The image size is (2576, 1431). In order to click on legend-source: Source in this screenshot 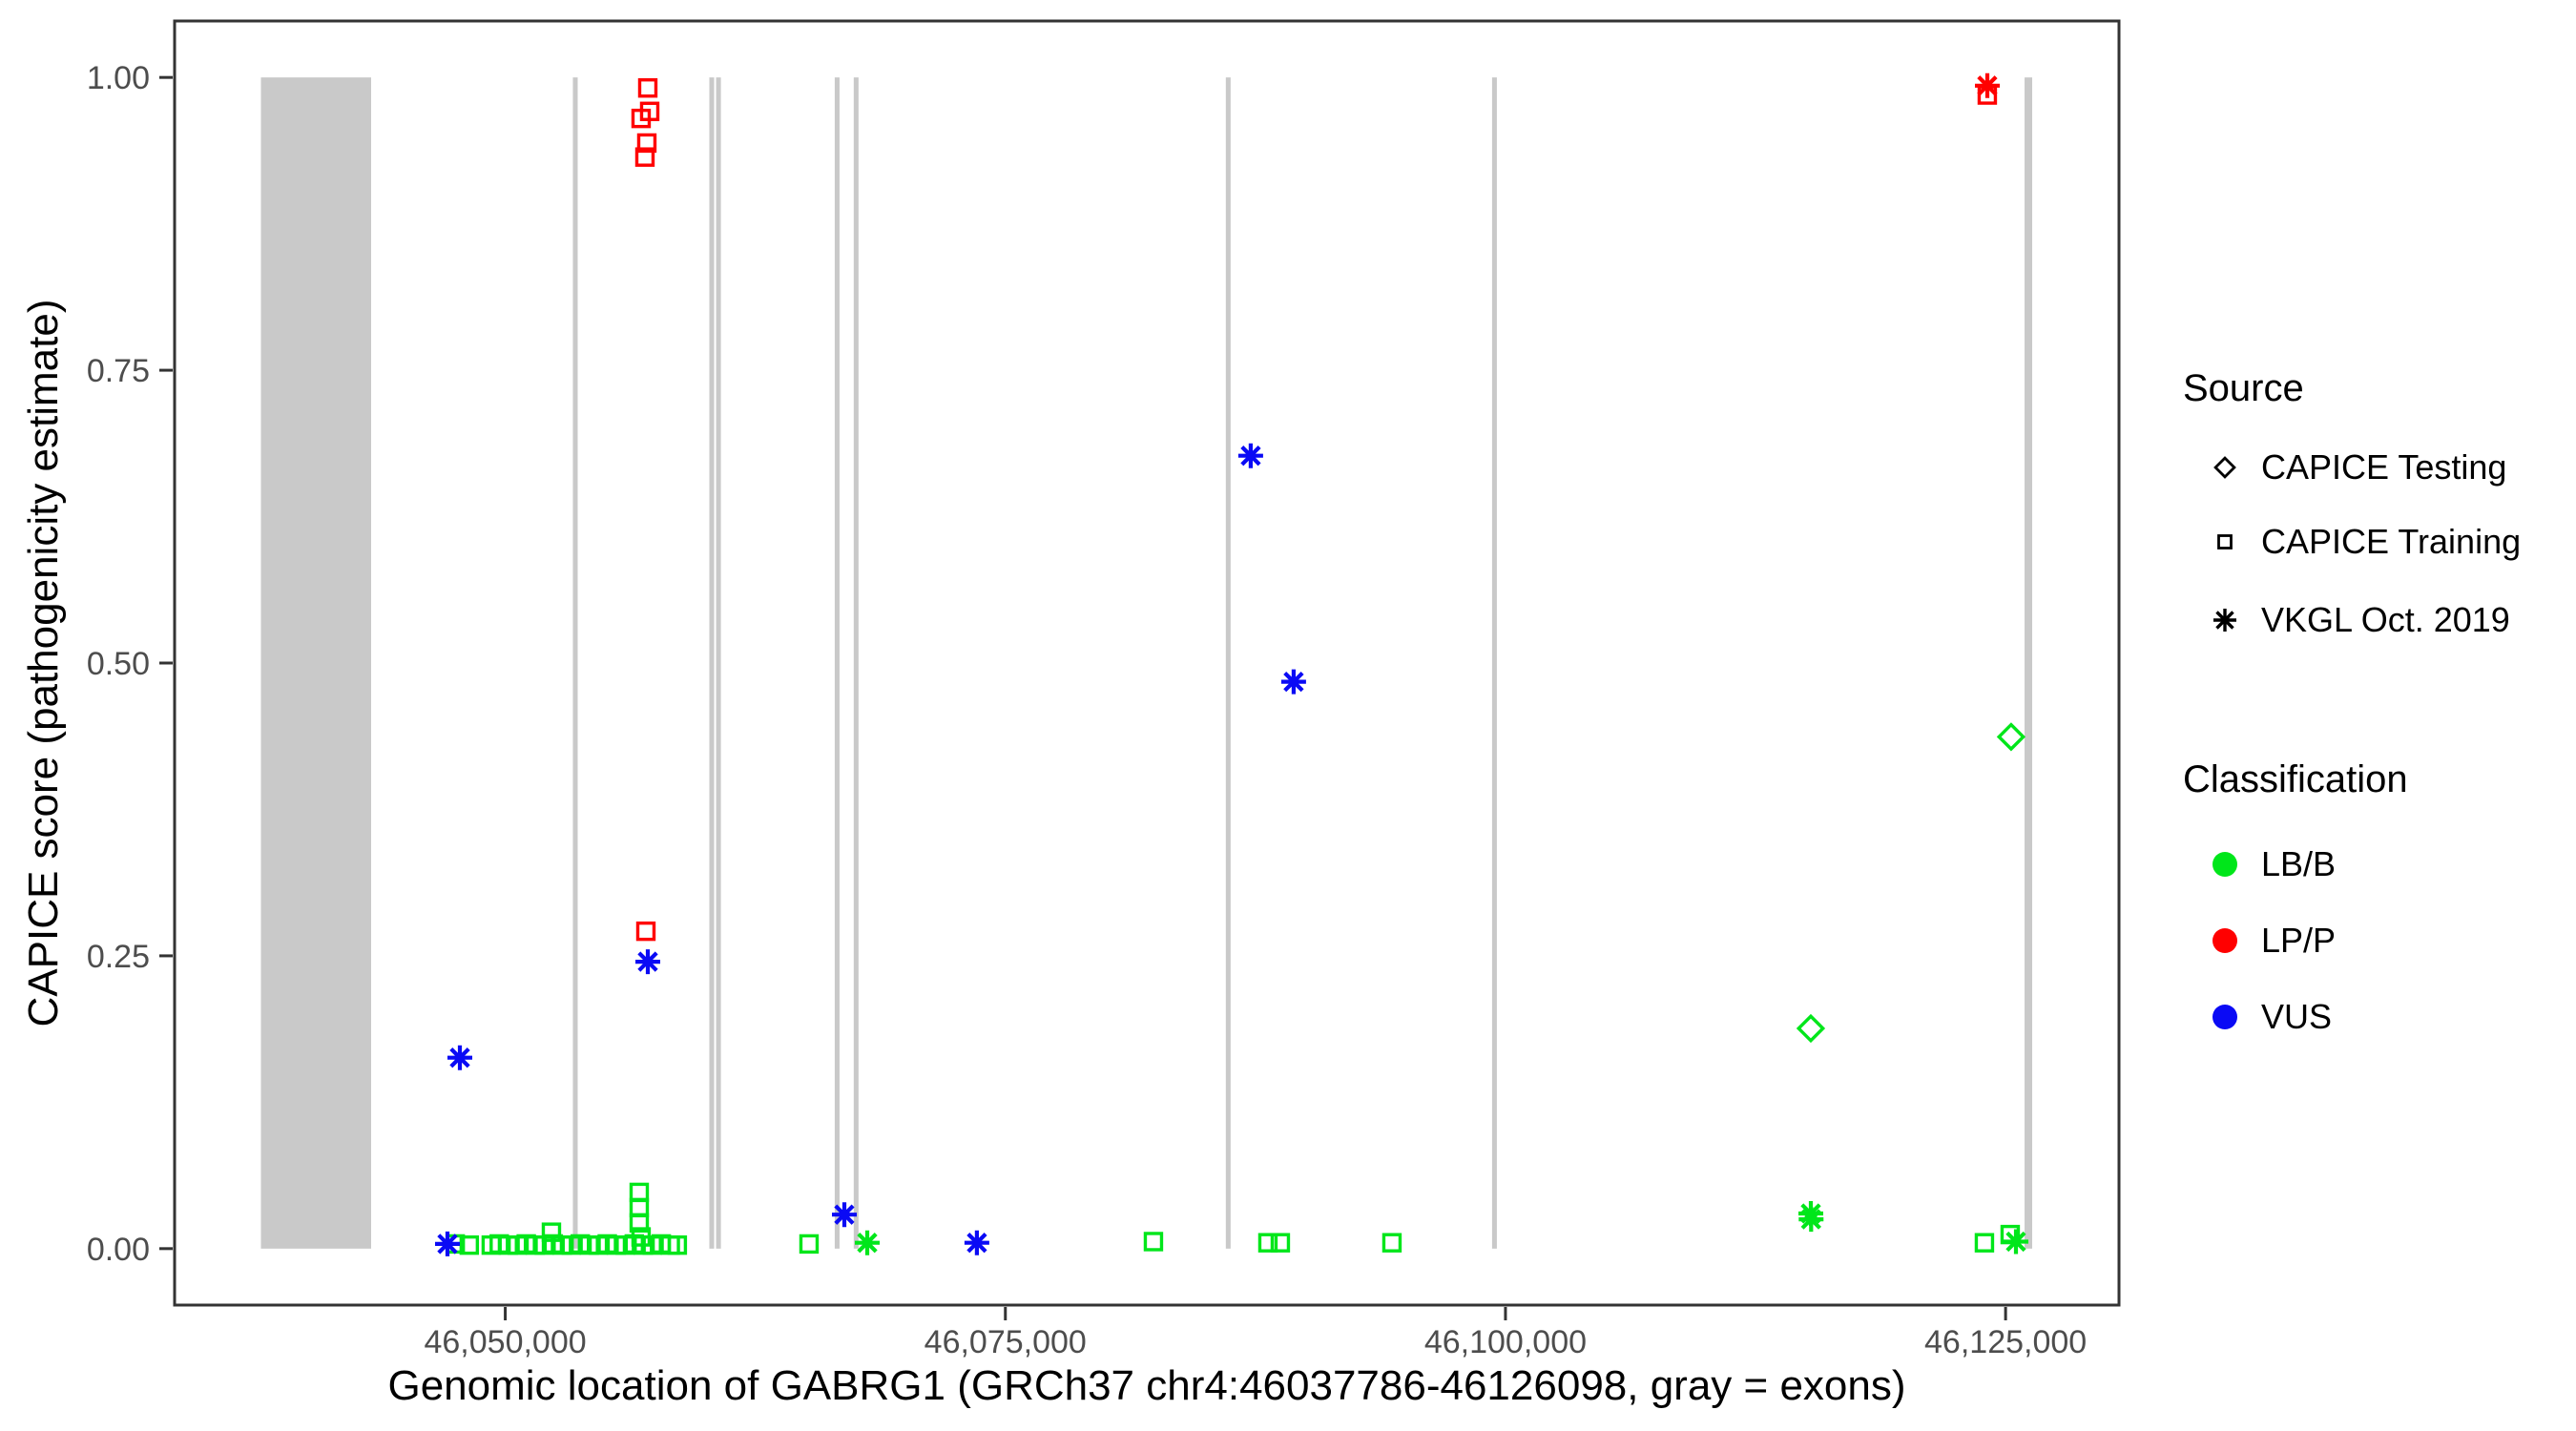, I will do `click(2243, 388)`.